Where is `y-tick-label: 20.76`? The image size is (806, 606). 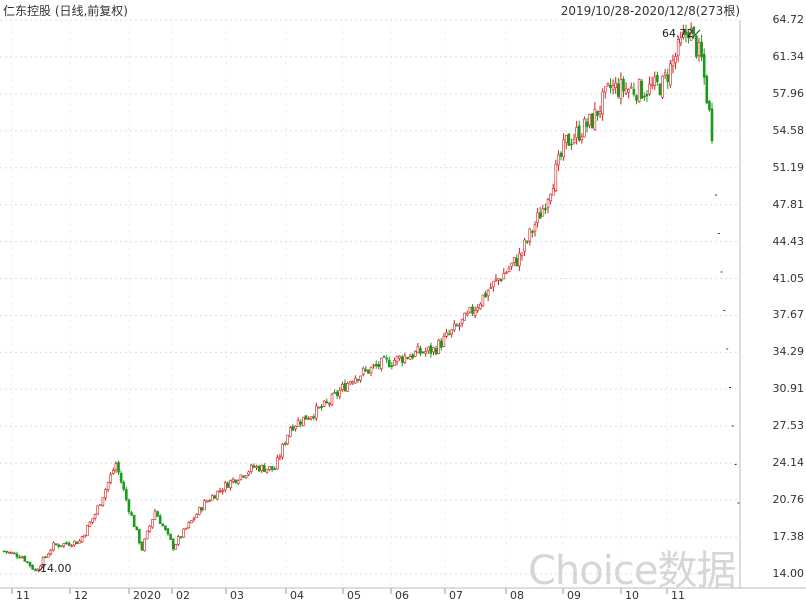 y-tick-label: 20.76 is located at coordinates (788, 500).